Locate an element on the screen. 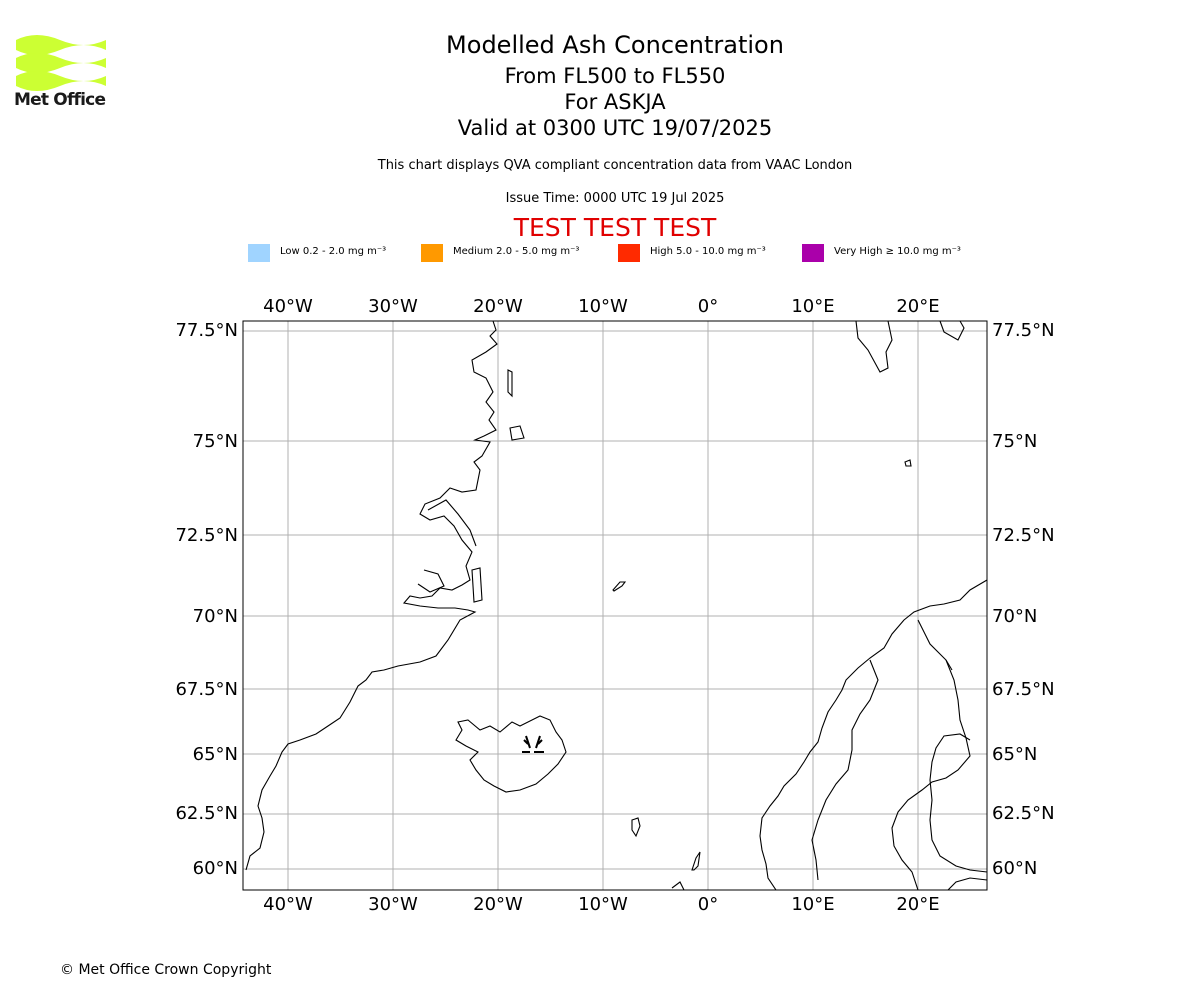  issue-time: Issue Time: 0000 UTC 19 Jul 2025 is located at coordinates (615, 198).